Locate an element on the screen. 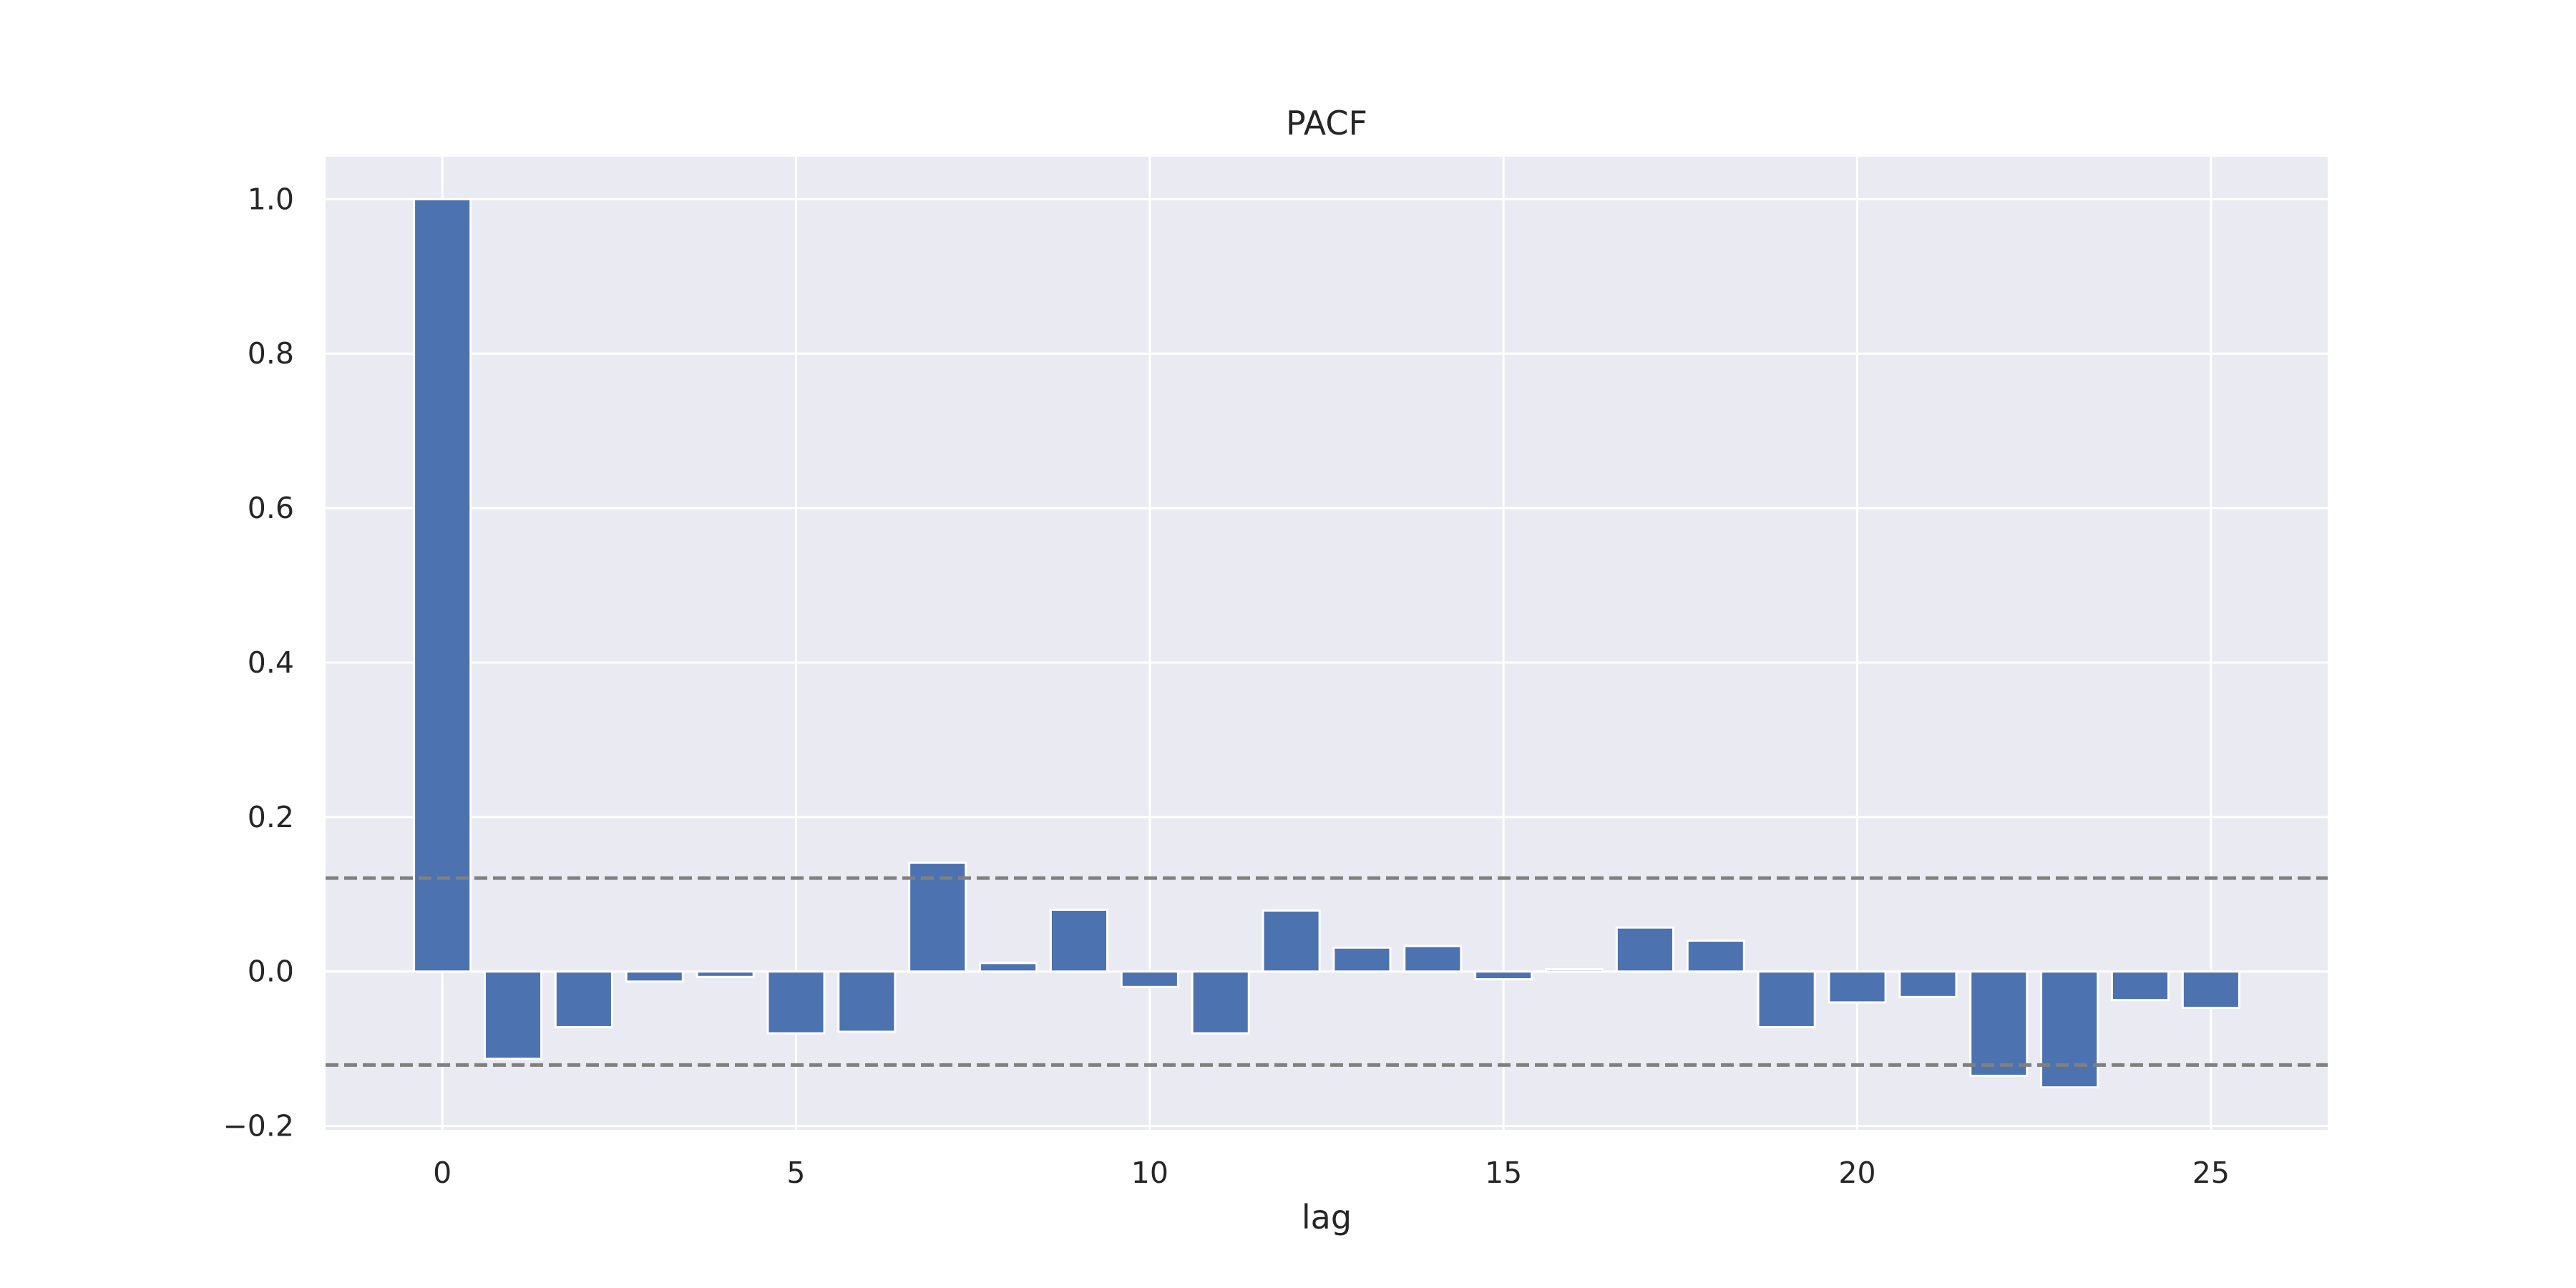  confidence-lines is located at coordinates (1327, 971).